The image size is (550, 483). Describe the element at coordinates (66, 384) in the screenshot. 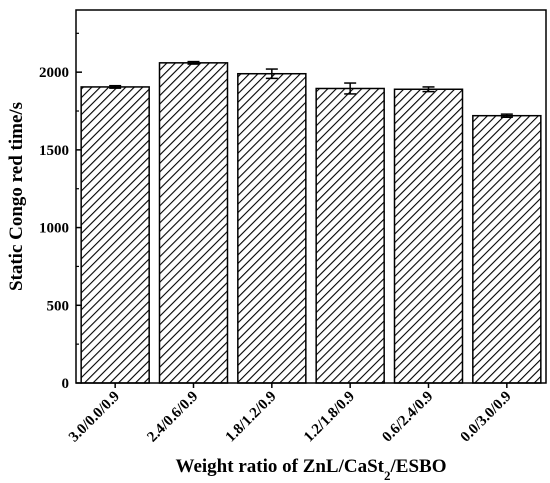

I see `y-tick-label: 0` at that location.